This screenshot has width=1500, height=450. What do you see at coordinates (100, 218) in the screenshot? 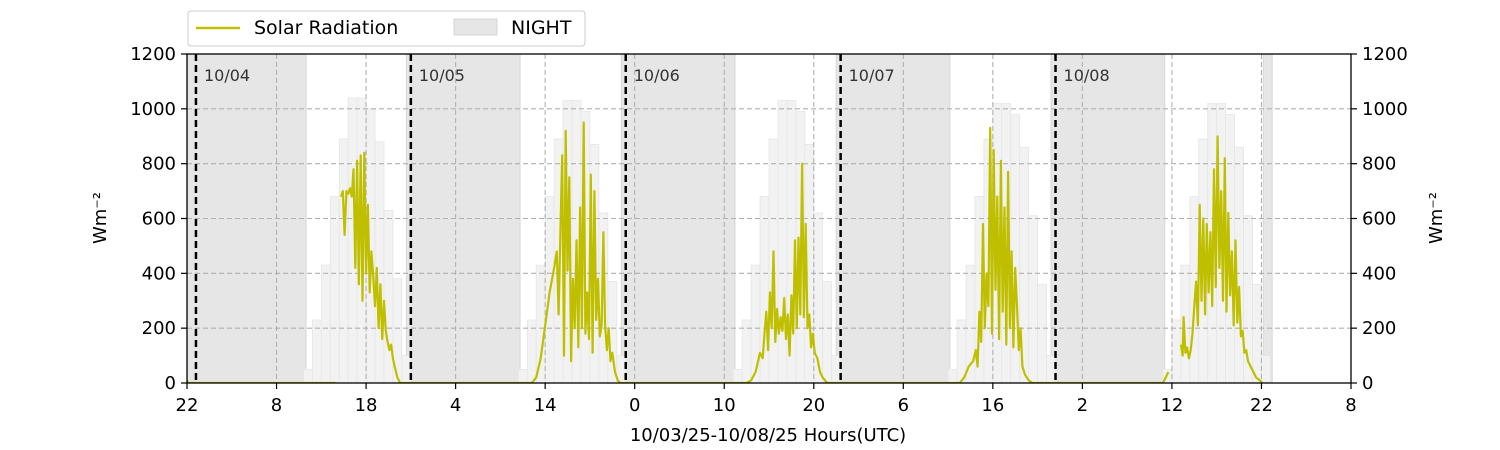
I see `y-axis-title-left: Wm⁻²` at bounding box center [100, 218].